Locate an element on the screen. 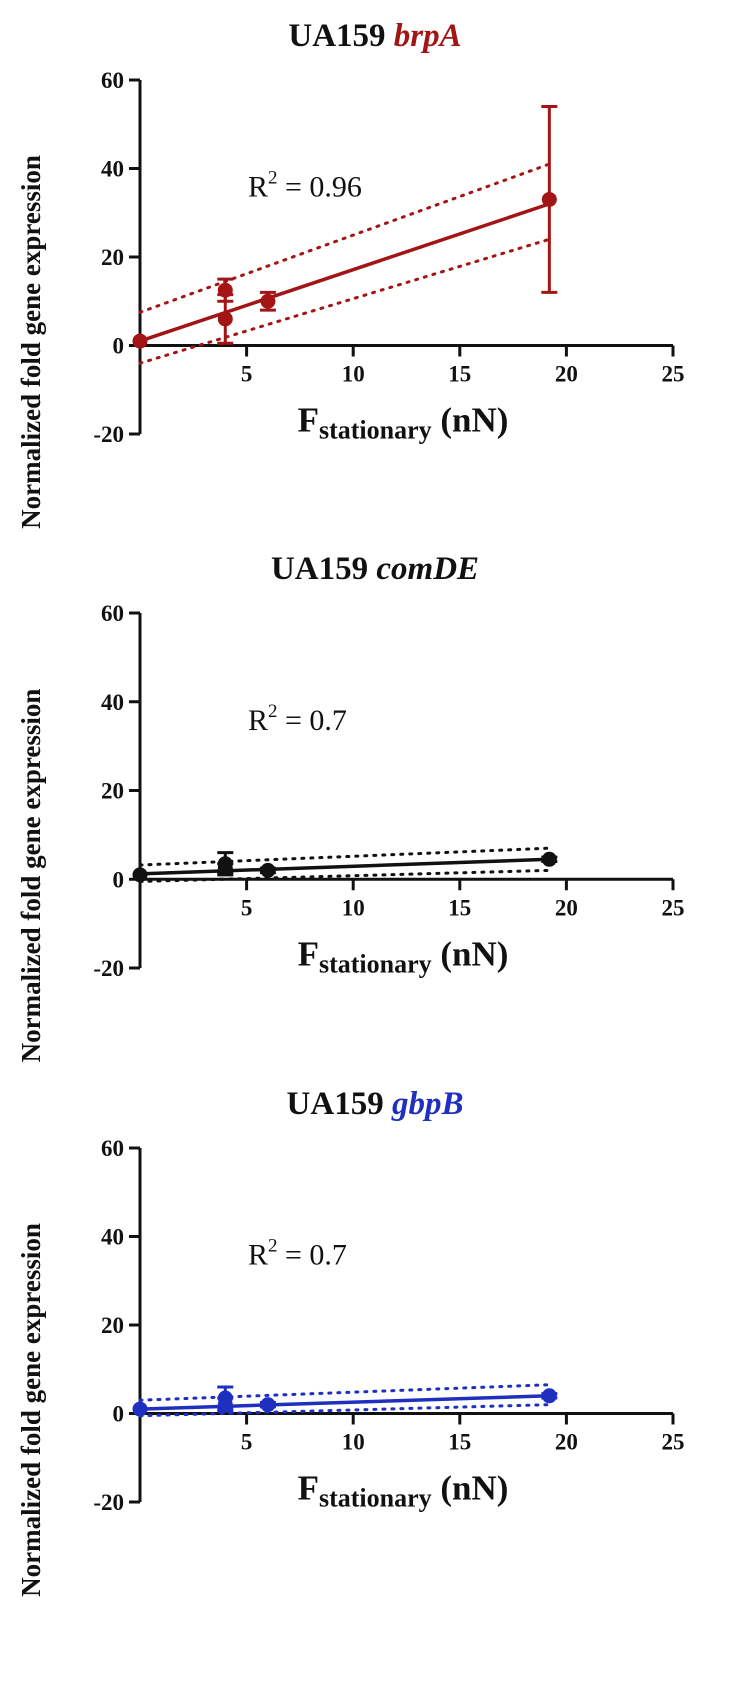  chart-title: UA159 gbpB is located at coordinates (375, 1104).